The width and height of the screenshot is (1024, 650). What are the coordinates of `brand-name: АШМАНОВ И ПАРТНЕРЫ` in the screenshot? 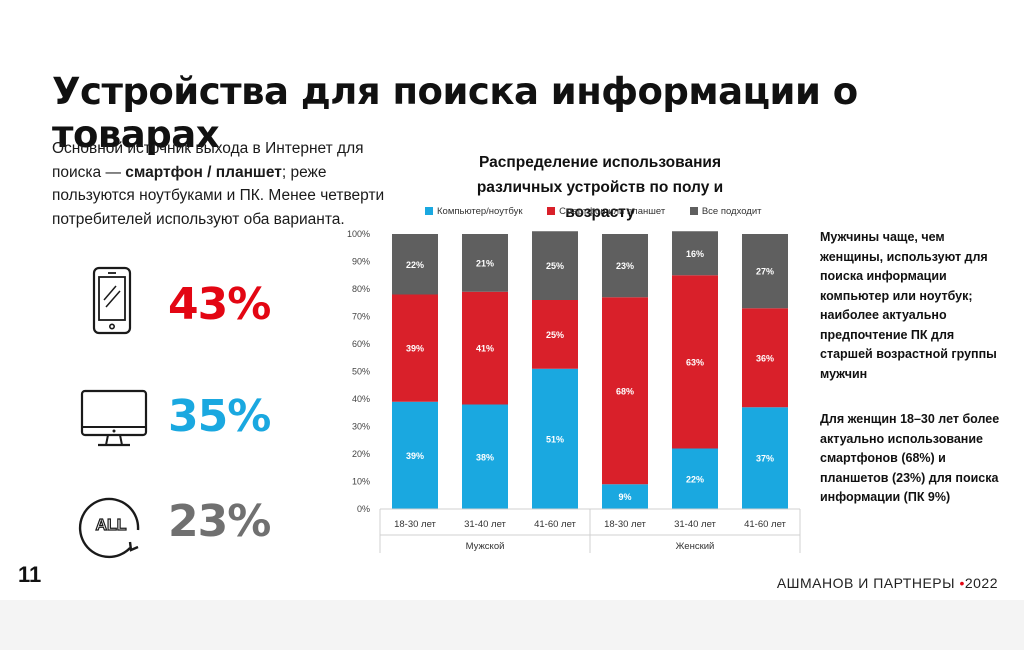 It's located at (866, 583).